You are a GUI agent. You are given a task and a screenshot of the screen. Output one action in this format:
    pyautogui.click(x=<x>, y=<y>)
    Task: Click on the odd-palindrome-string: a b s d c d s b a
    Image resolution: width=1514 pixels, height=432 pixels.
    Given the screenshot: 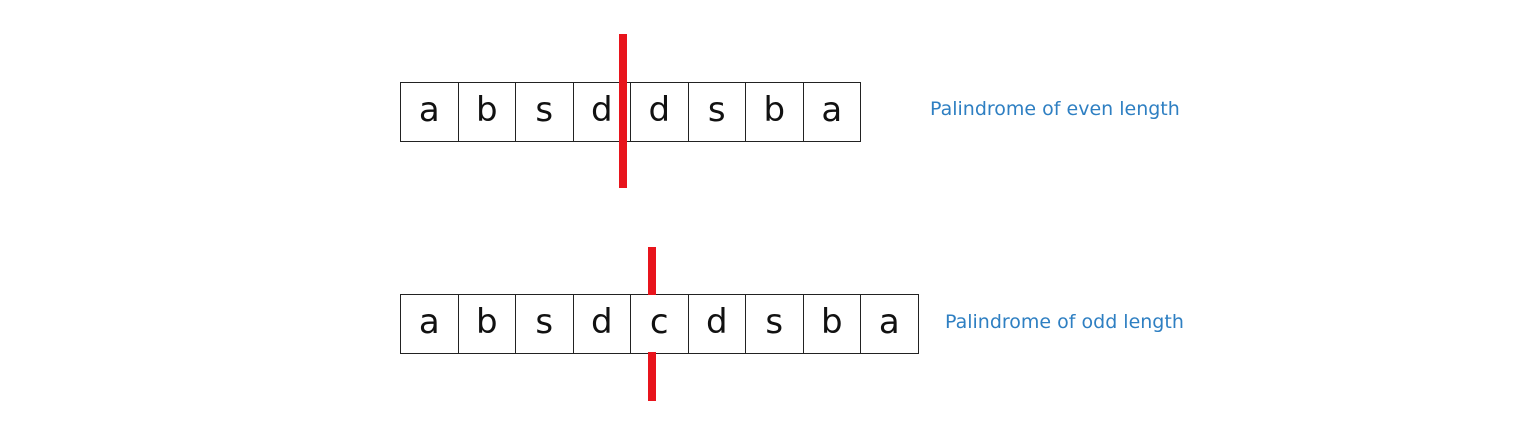 What is the action you would take?
    pyautogui.click(x=659, y=324)
    